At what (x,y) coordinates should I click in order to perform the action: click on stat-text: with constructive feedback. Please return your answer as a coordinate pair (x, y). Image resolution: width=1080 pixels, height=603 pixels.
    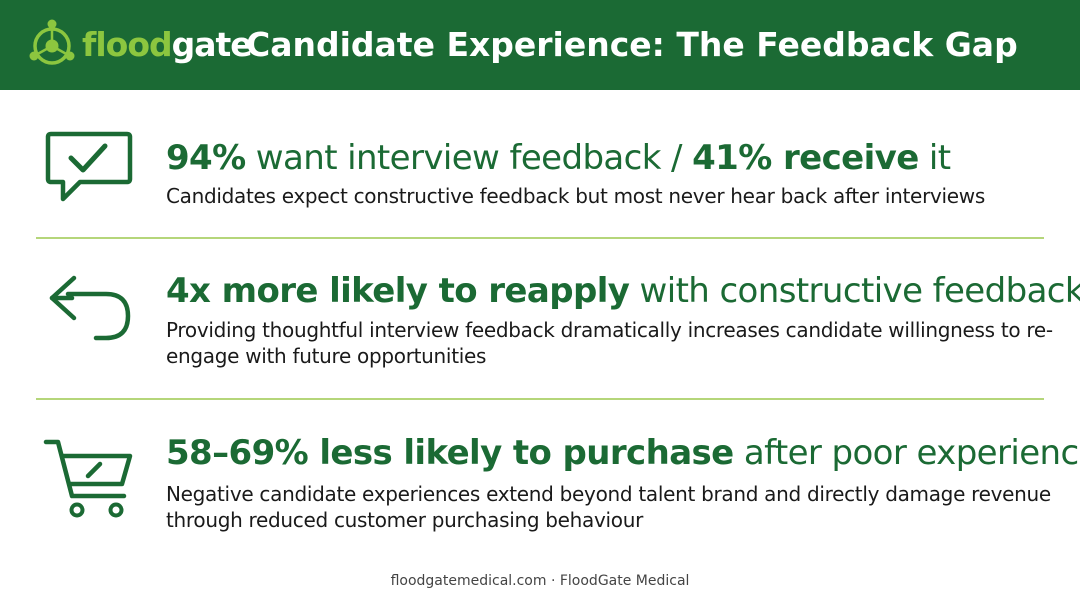
    Looking at the image, I should click on (854, 291).